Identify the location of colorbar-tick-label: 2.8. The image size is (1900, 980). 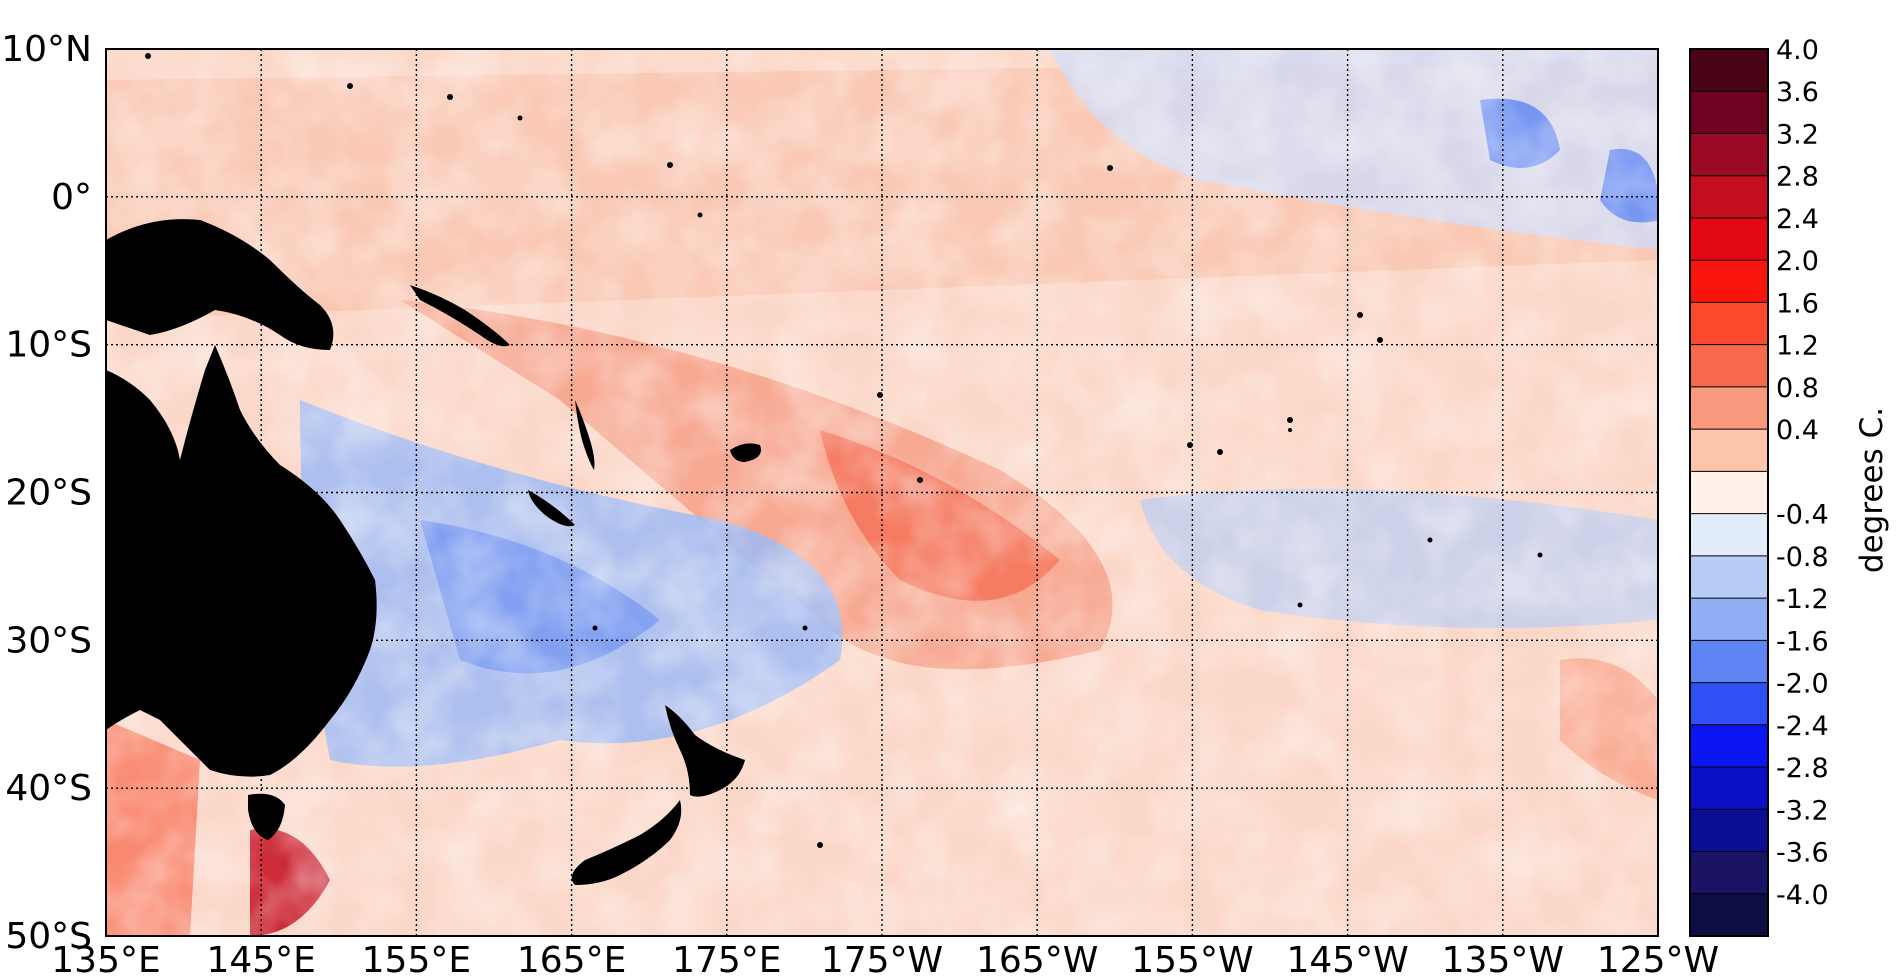
(1797, 177).